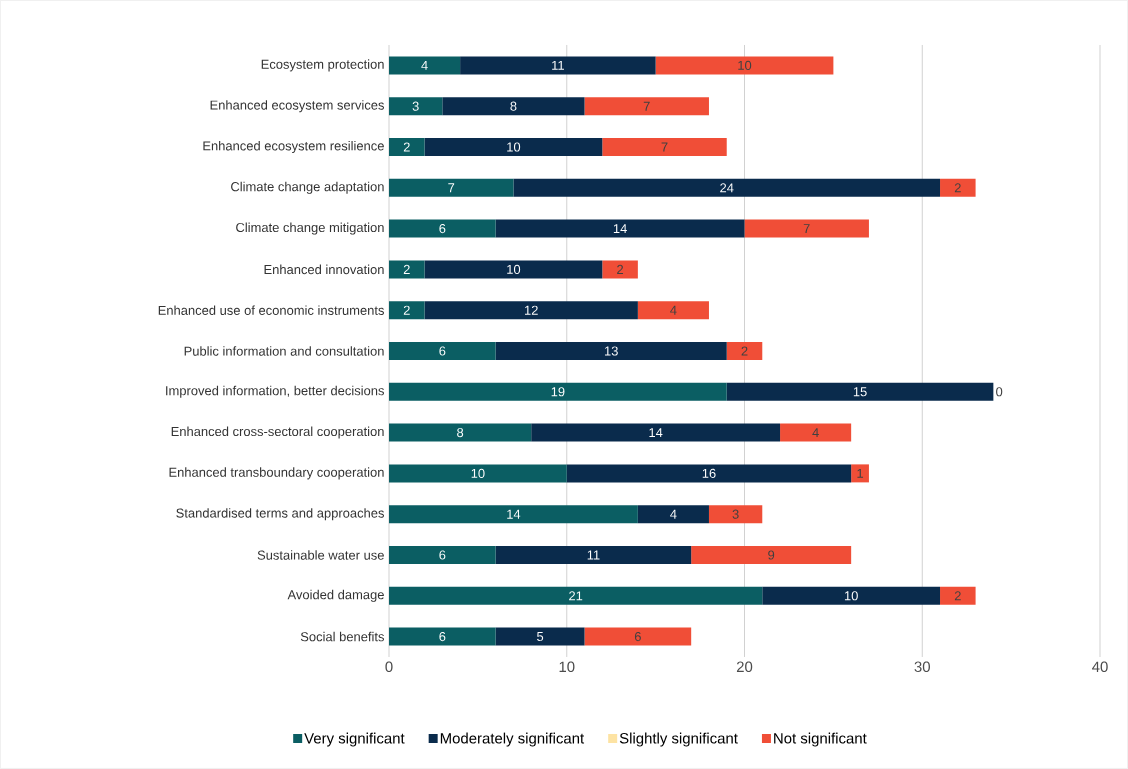 This screenshot has width=1128, height=769. What do you see at coordinates (322, 65) in the screenshot?
I see `y-tick-label: Ecosystem protection` at bounding box center [322, 65].